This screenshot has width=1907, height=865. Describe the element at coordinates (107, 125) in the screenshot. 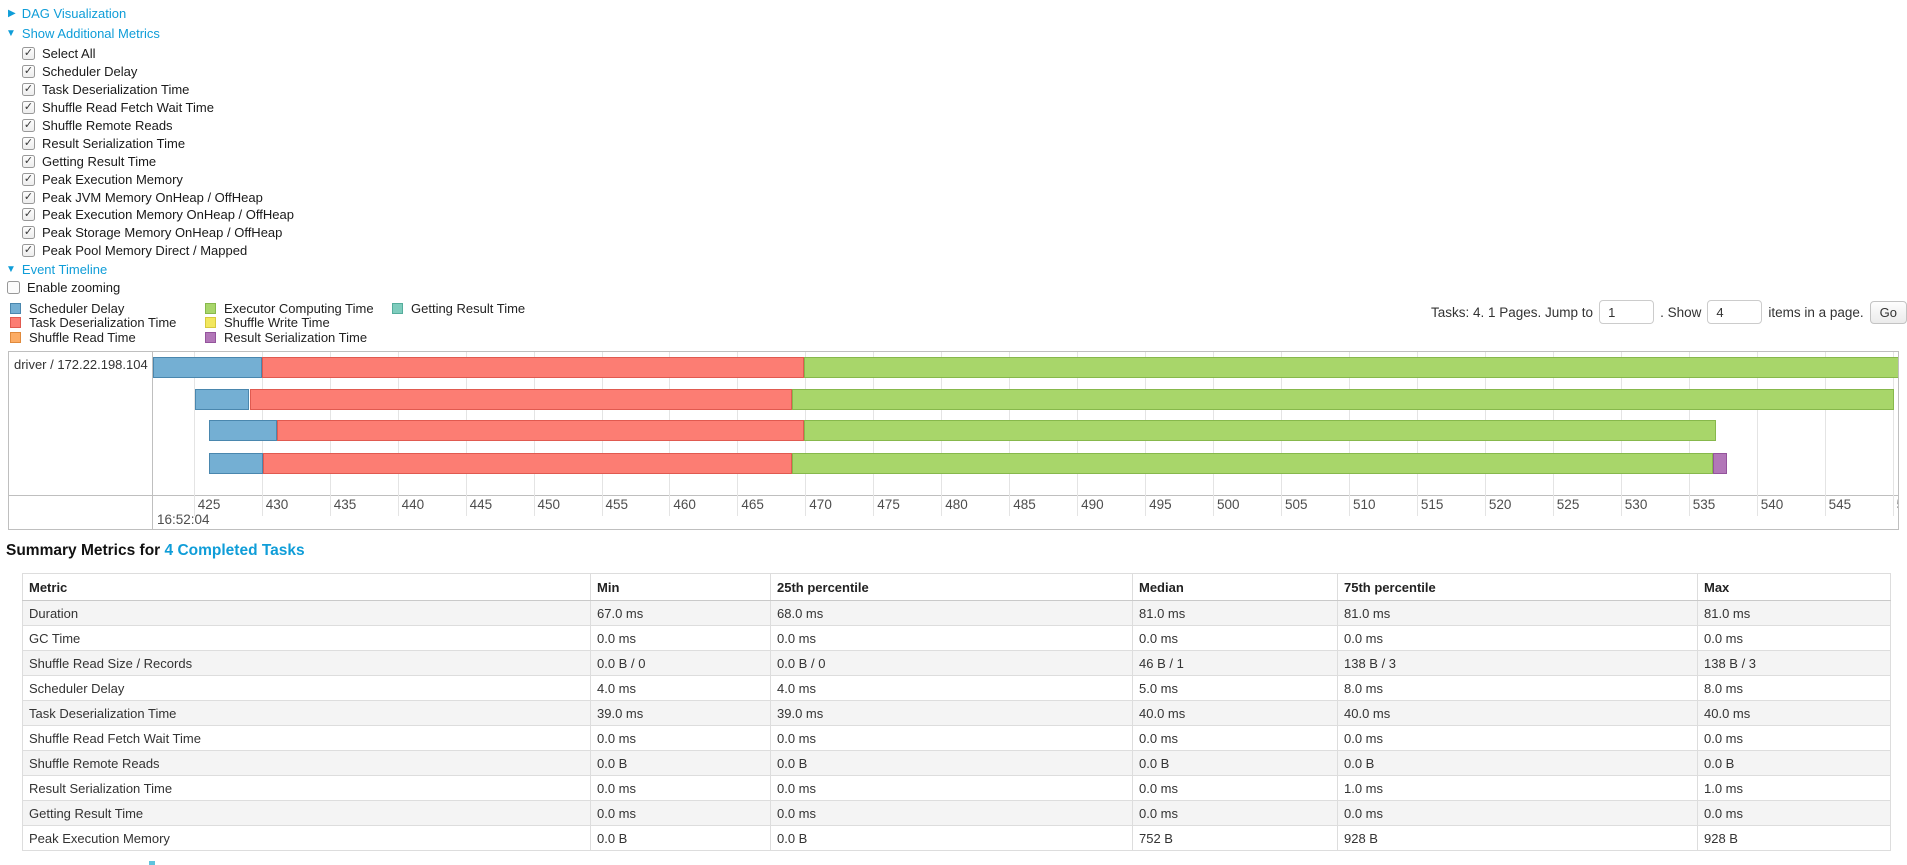

I see `checkbox-label: Shuffle Remote Reads` at that location.